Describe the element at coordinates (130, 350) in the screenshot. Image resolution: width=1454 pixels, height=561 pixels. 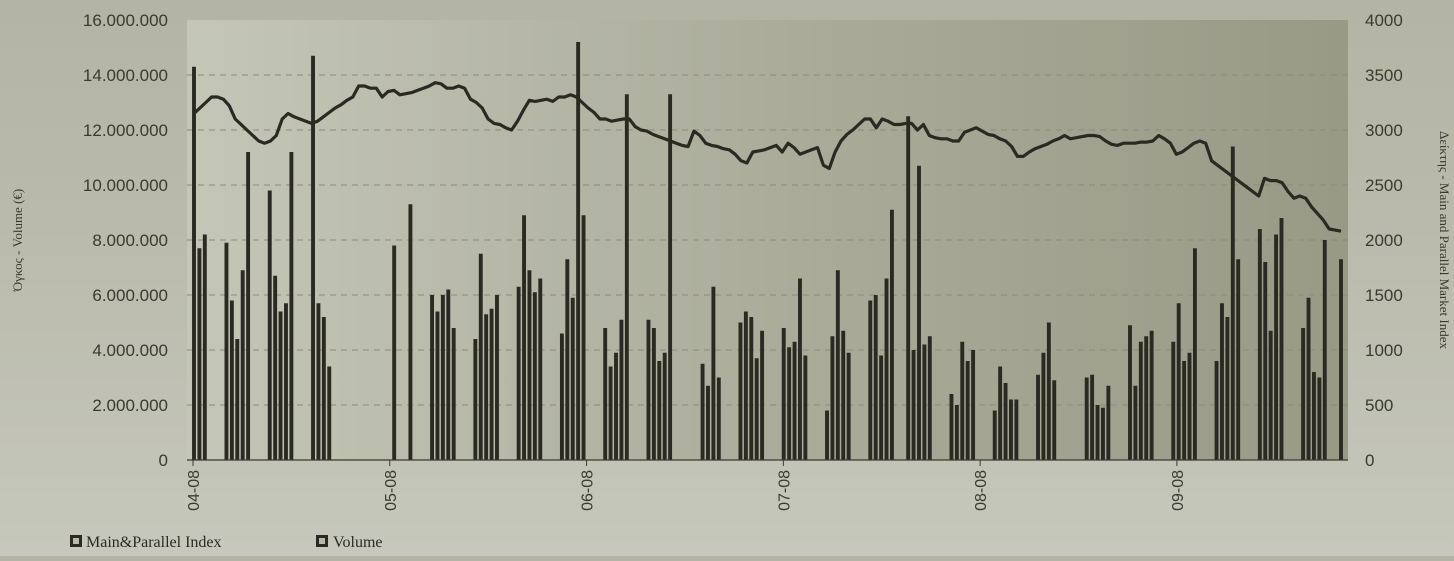
I see `y-left-tick-label: 4.000.000` at that location.